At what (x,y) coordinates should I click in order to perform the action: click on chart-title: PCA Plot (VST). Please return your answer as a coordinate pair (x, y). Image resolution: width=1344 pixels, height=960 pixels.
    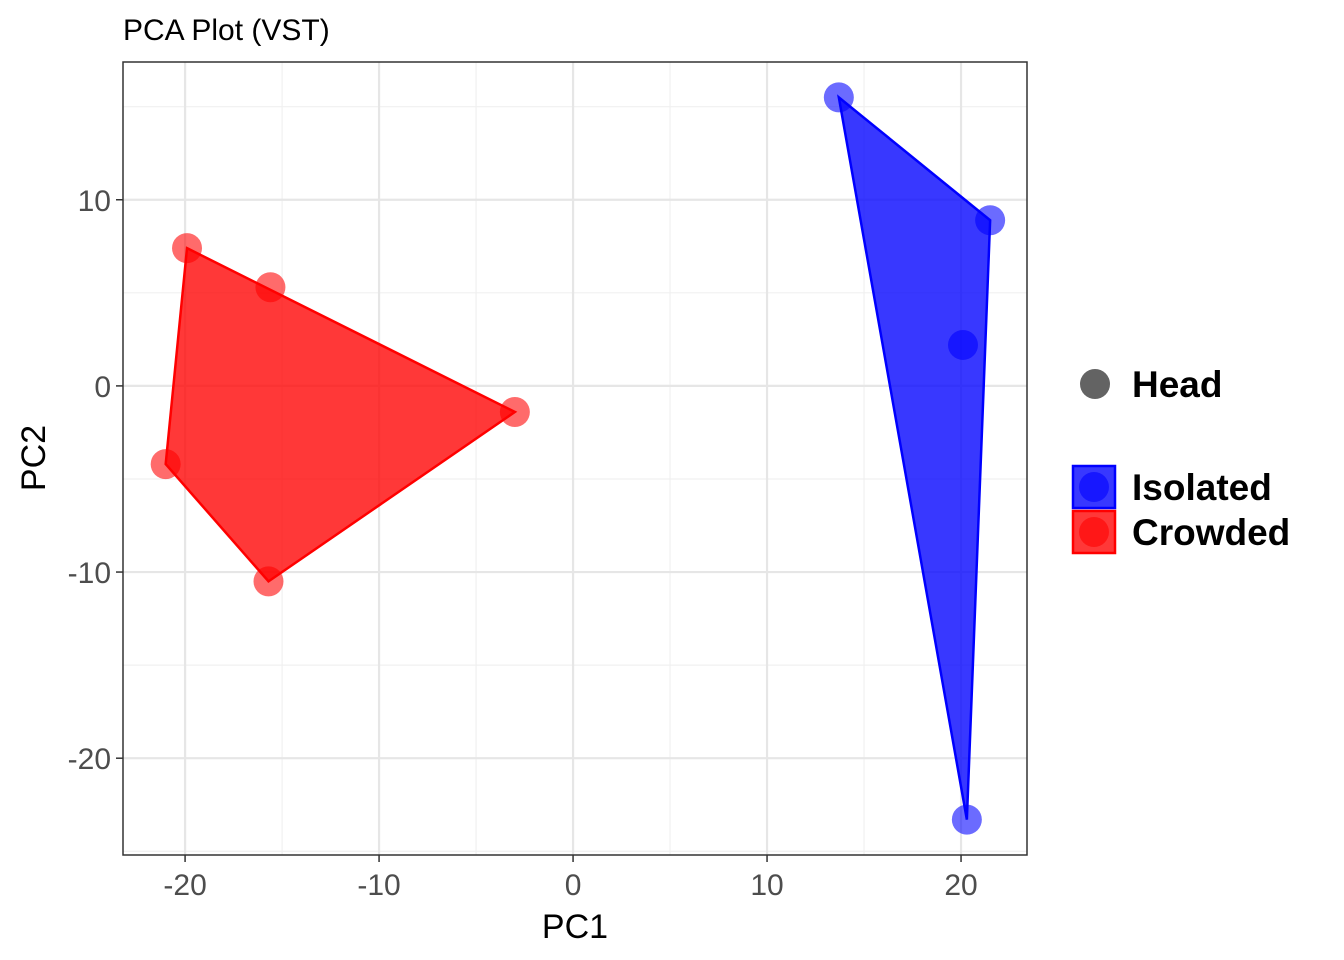
    Looking at the image, I should click on (226, 30).